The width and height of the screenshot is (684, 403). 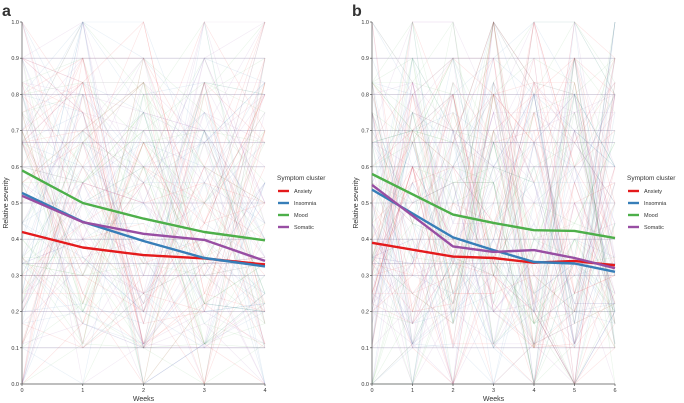 What do you see at coordinates (15, 59) in the screenshot?
I see `y-tick-label: 0.9` at bounding box center [15, 59].